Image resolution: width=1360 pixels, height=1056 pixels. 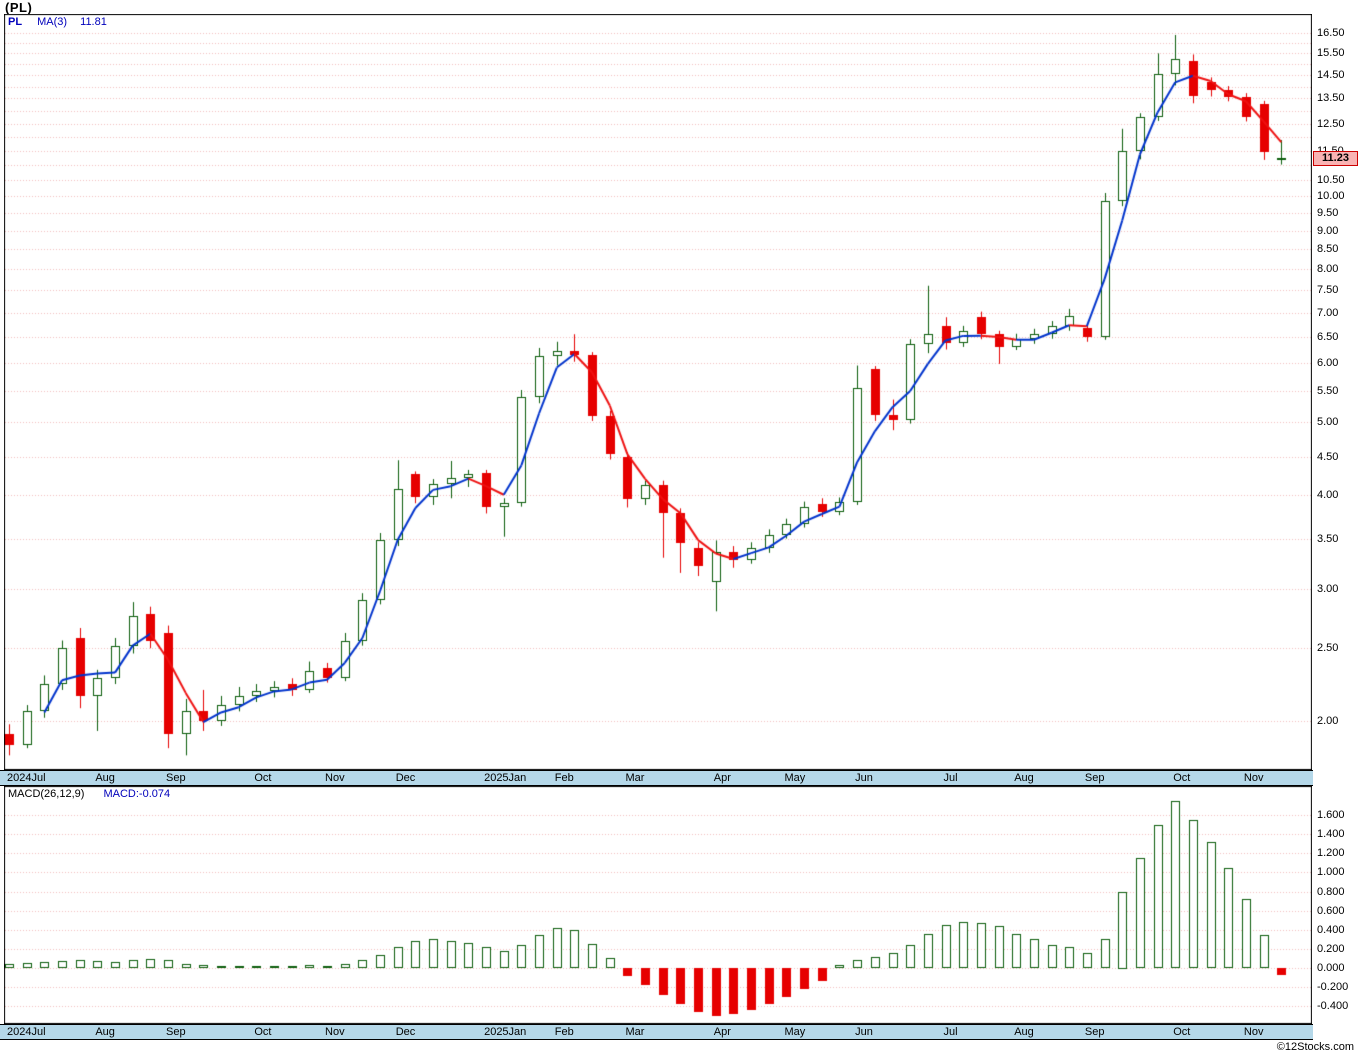 I want to click on macd-axis-label: -0.400, so click(x=1333, y=1006).